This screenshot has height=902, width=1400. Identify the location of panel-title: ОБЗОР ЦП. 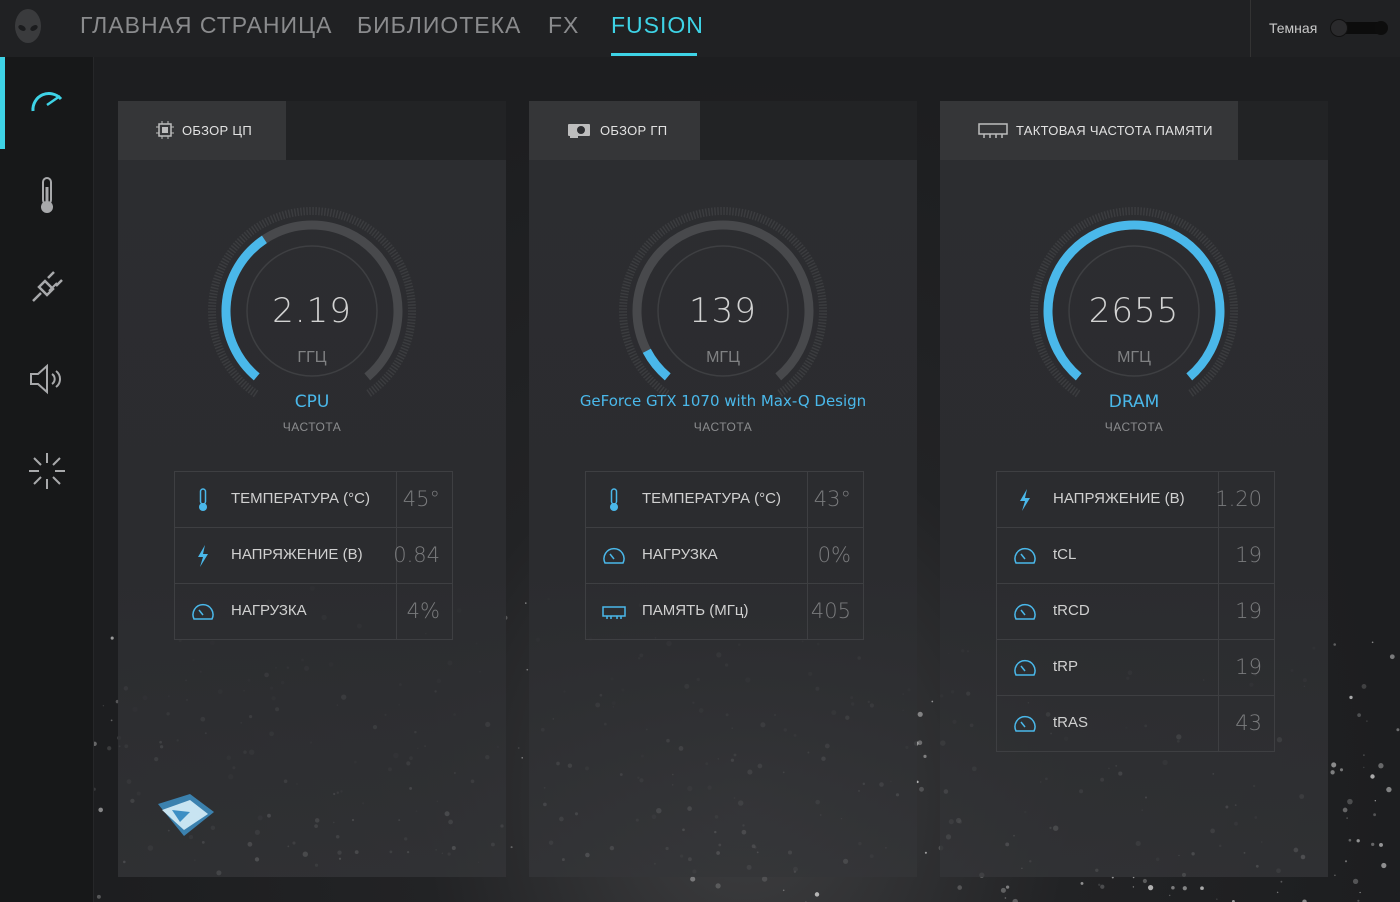
(217, 130).